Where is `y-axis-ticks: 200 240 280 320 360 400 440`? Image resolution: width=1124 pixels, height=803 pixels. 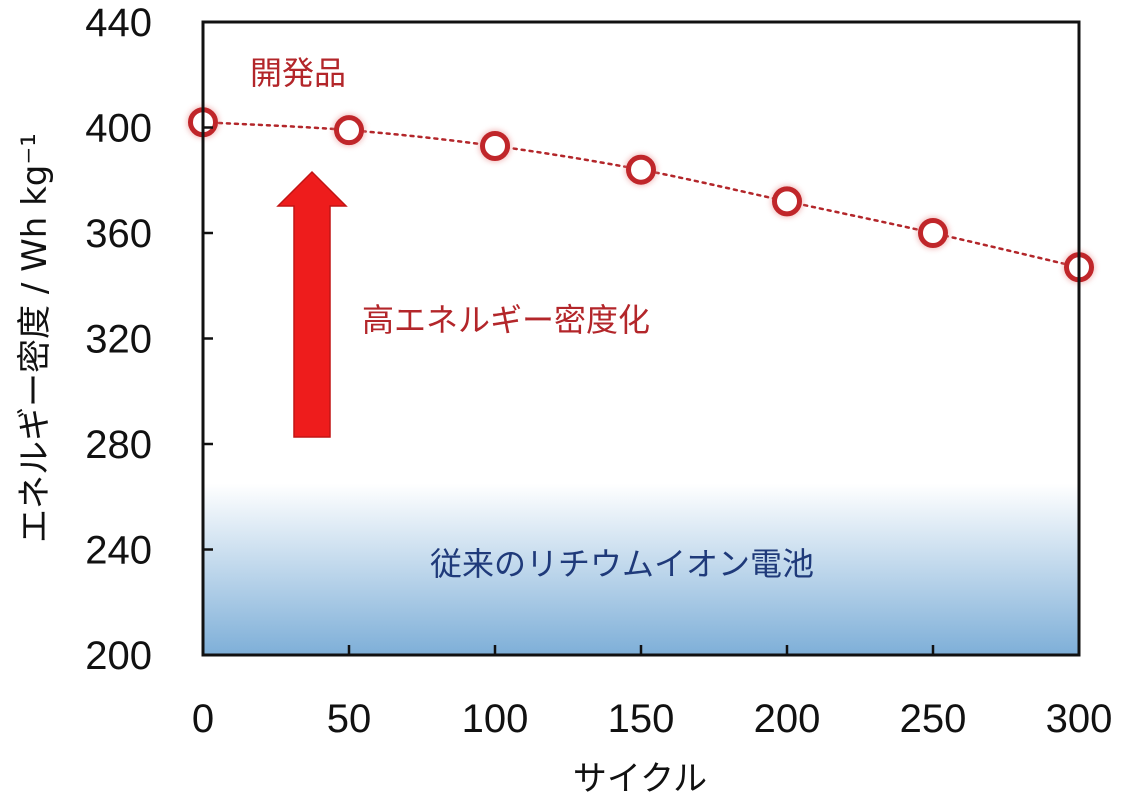 y-axis-ticks: 200 240 280 320 360 400 440 is located at coordinates (149, 339).